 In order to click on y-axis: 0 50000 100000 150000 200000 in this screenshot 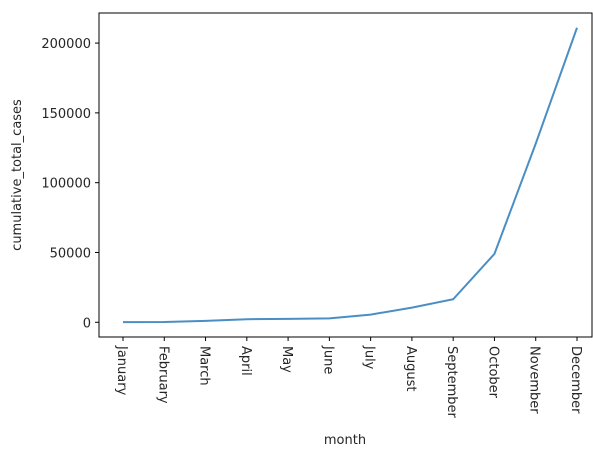, I will do `click(70, 184)`.